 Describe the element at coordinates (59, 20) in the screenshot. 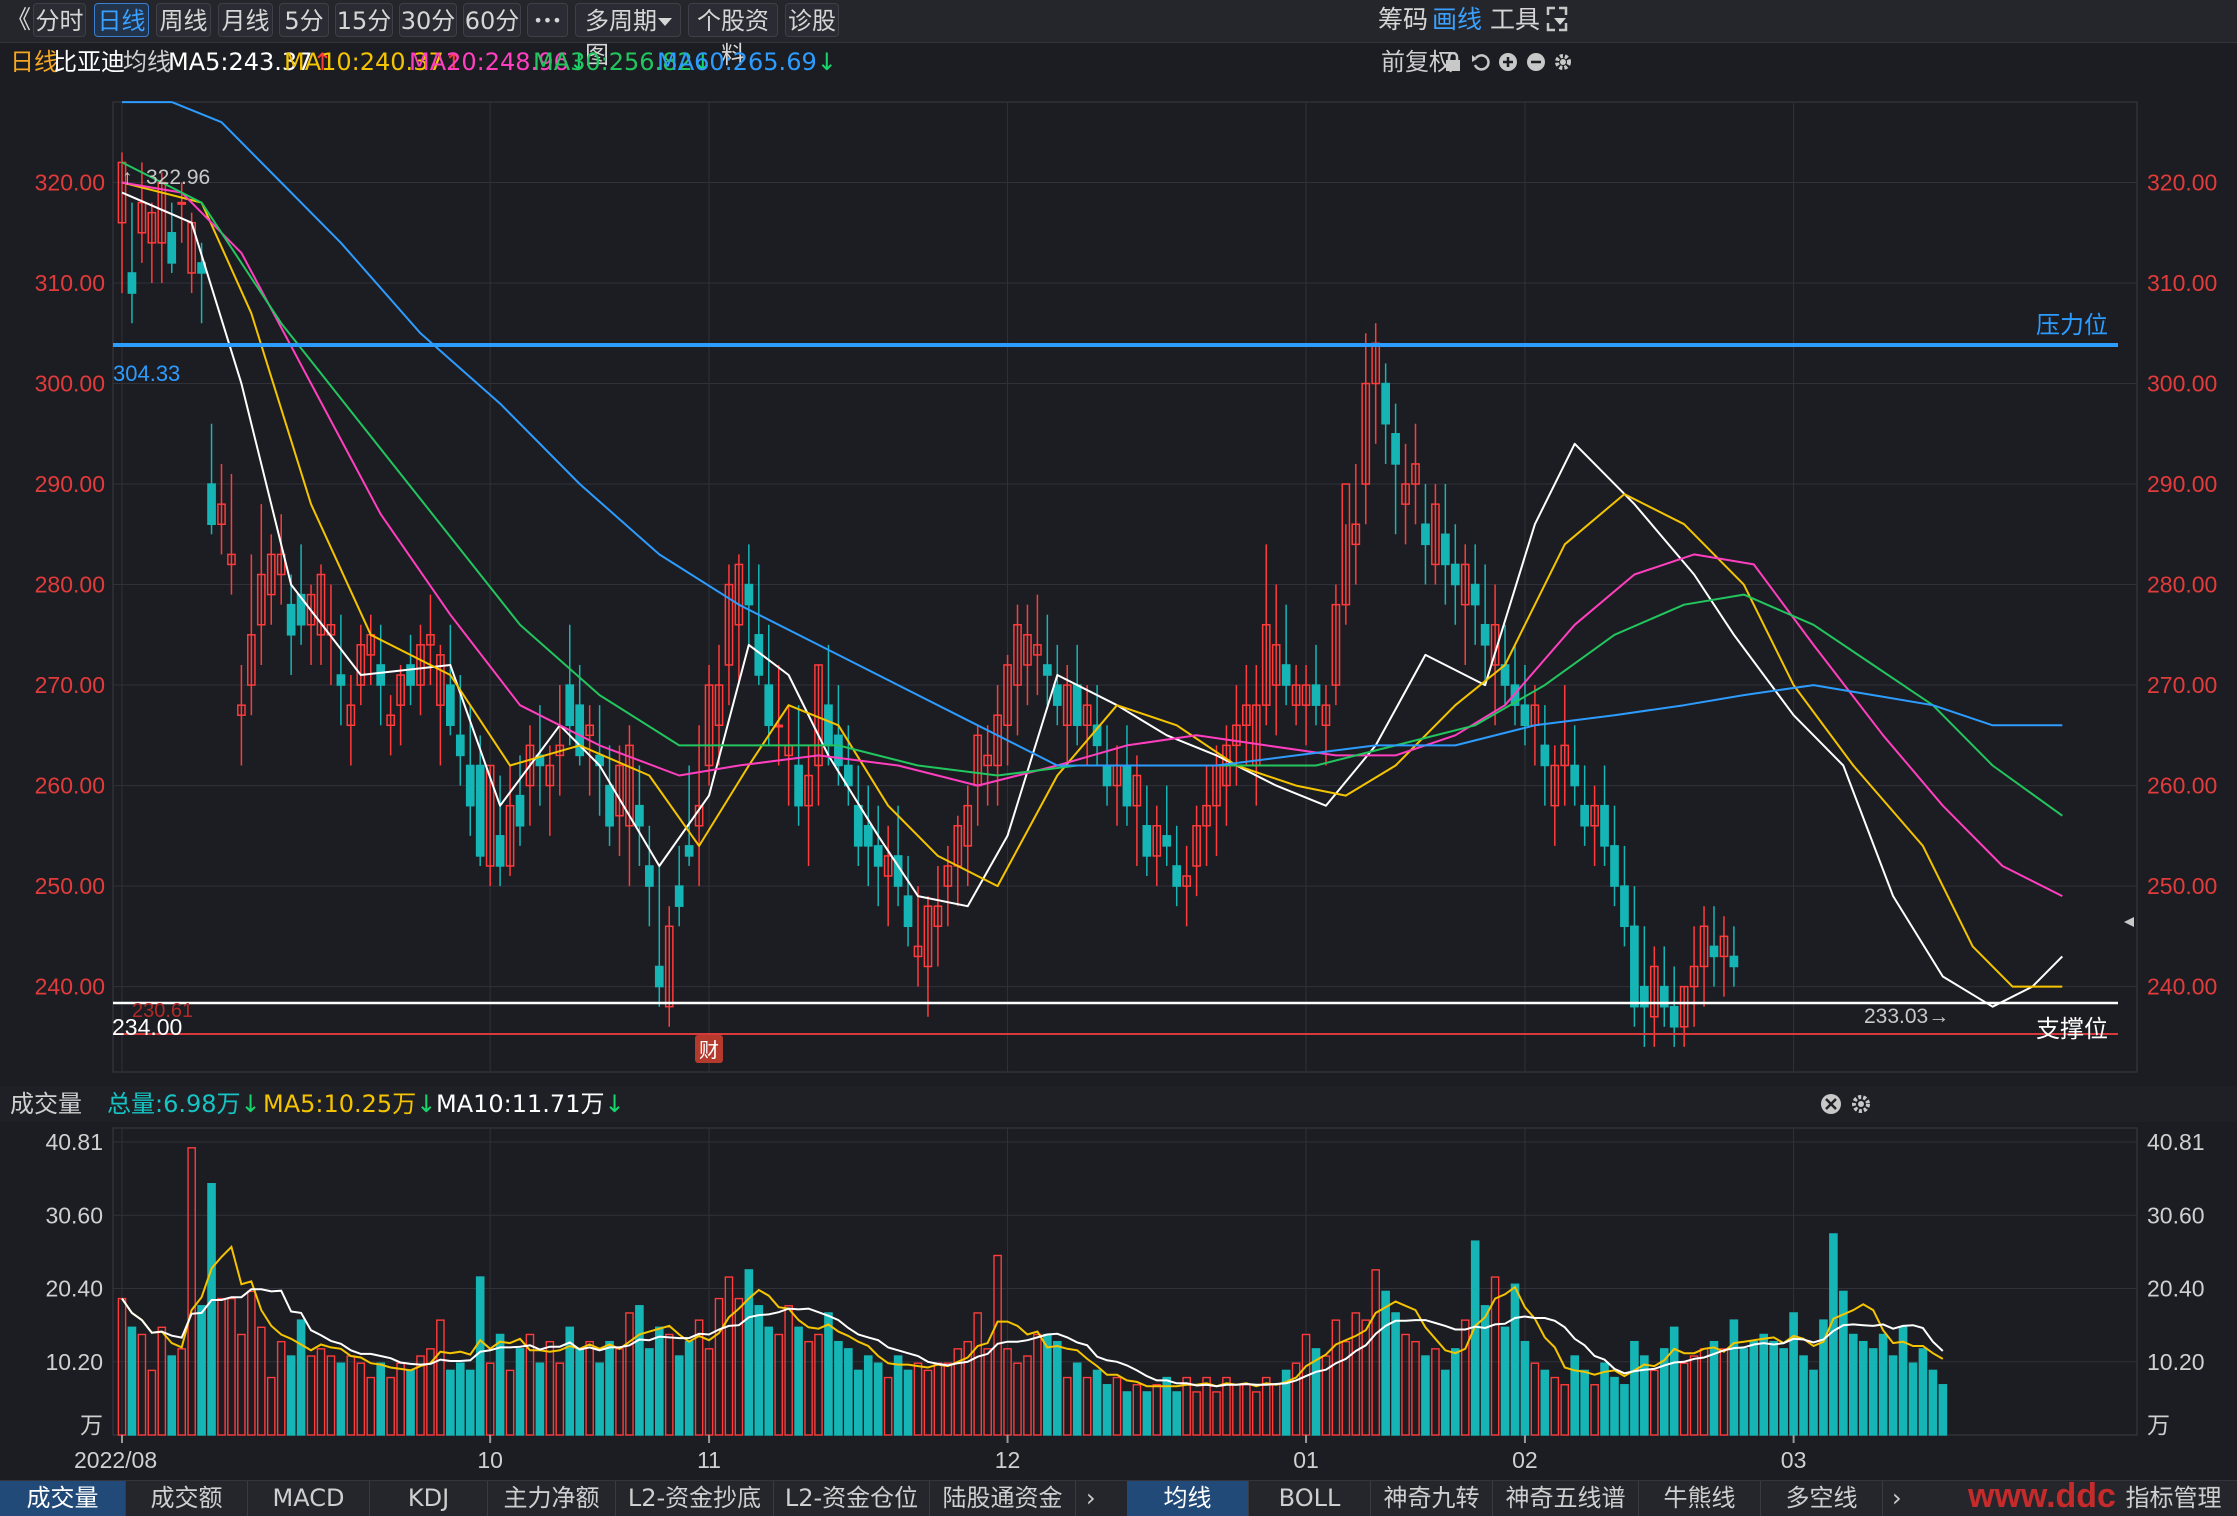

I see `tab-intraday: 分时` at that location.